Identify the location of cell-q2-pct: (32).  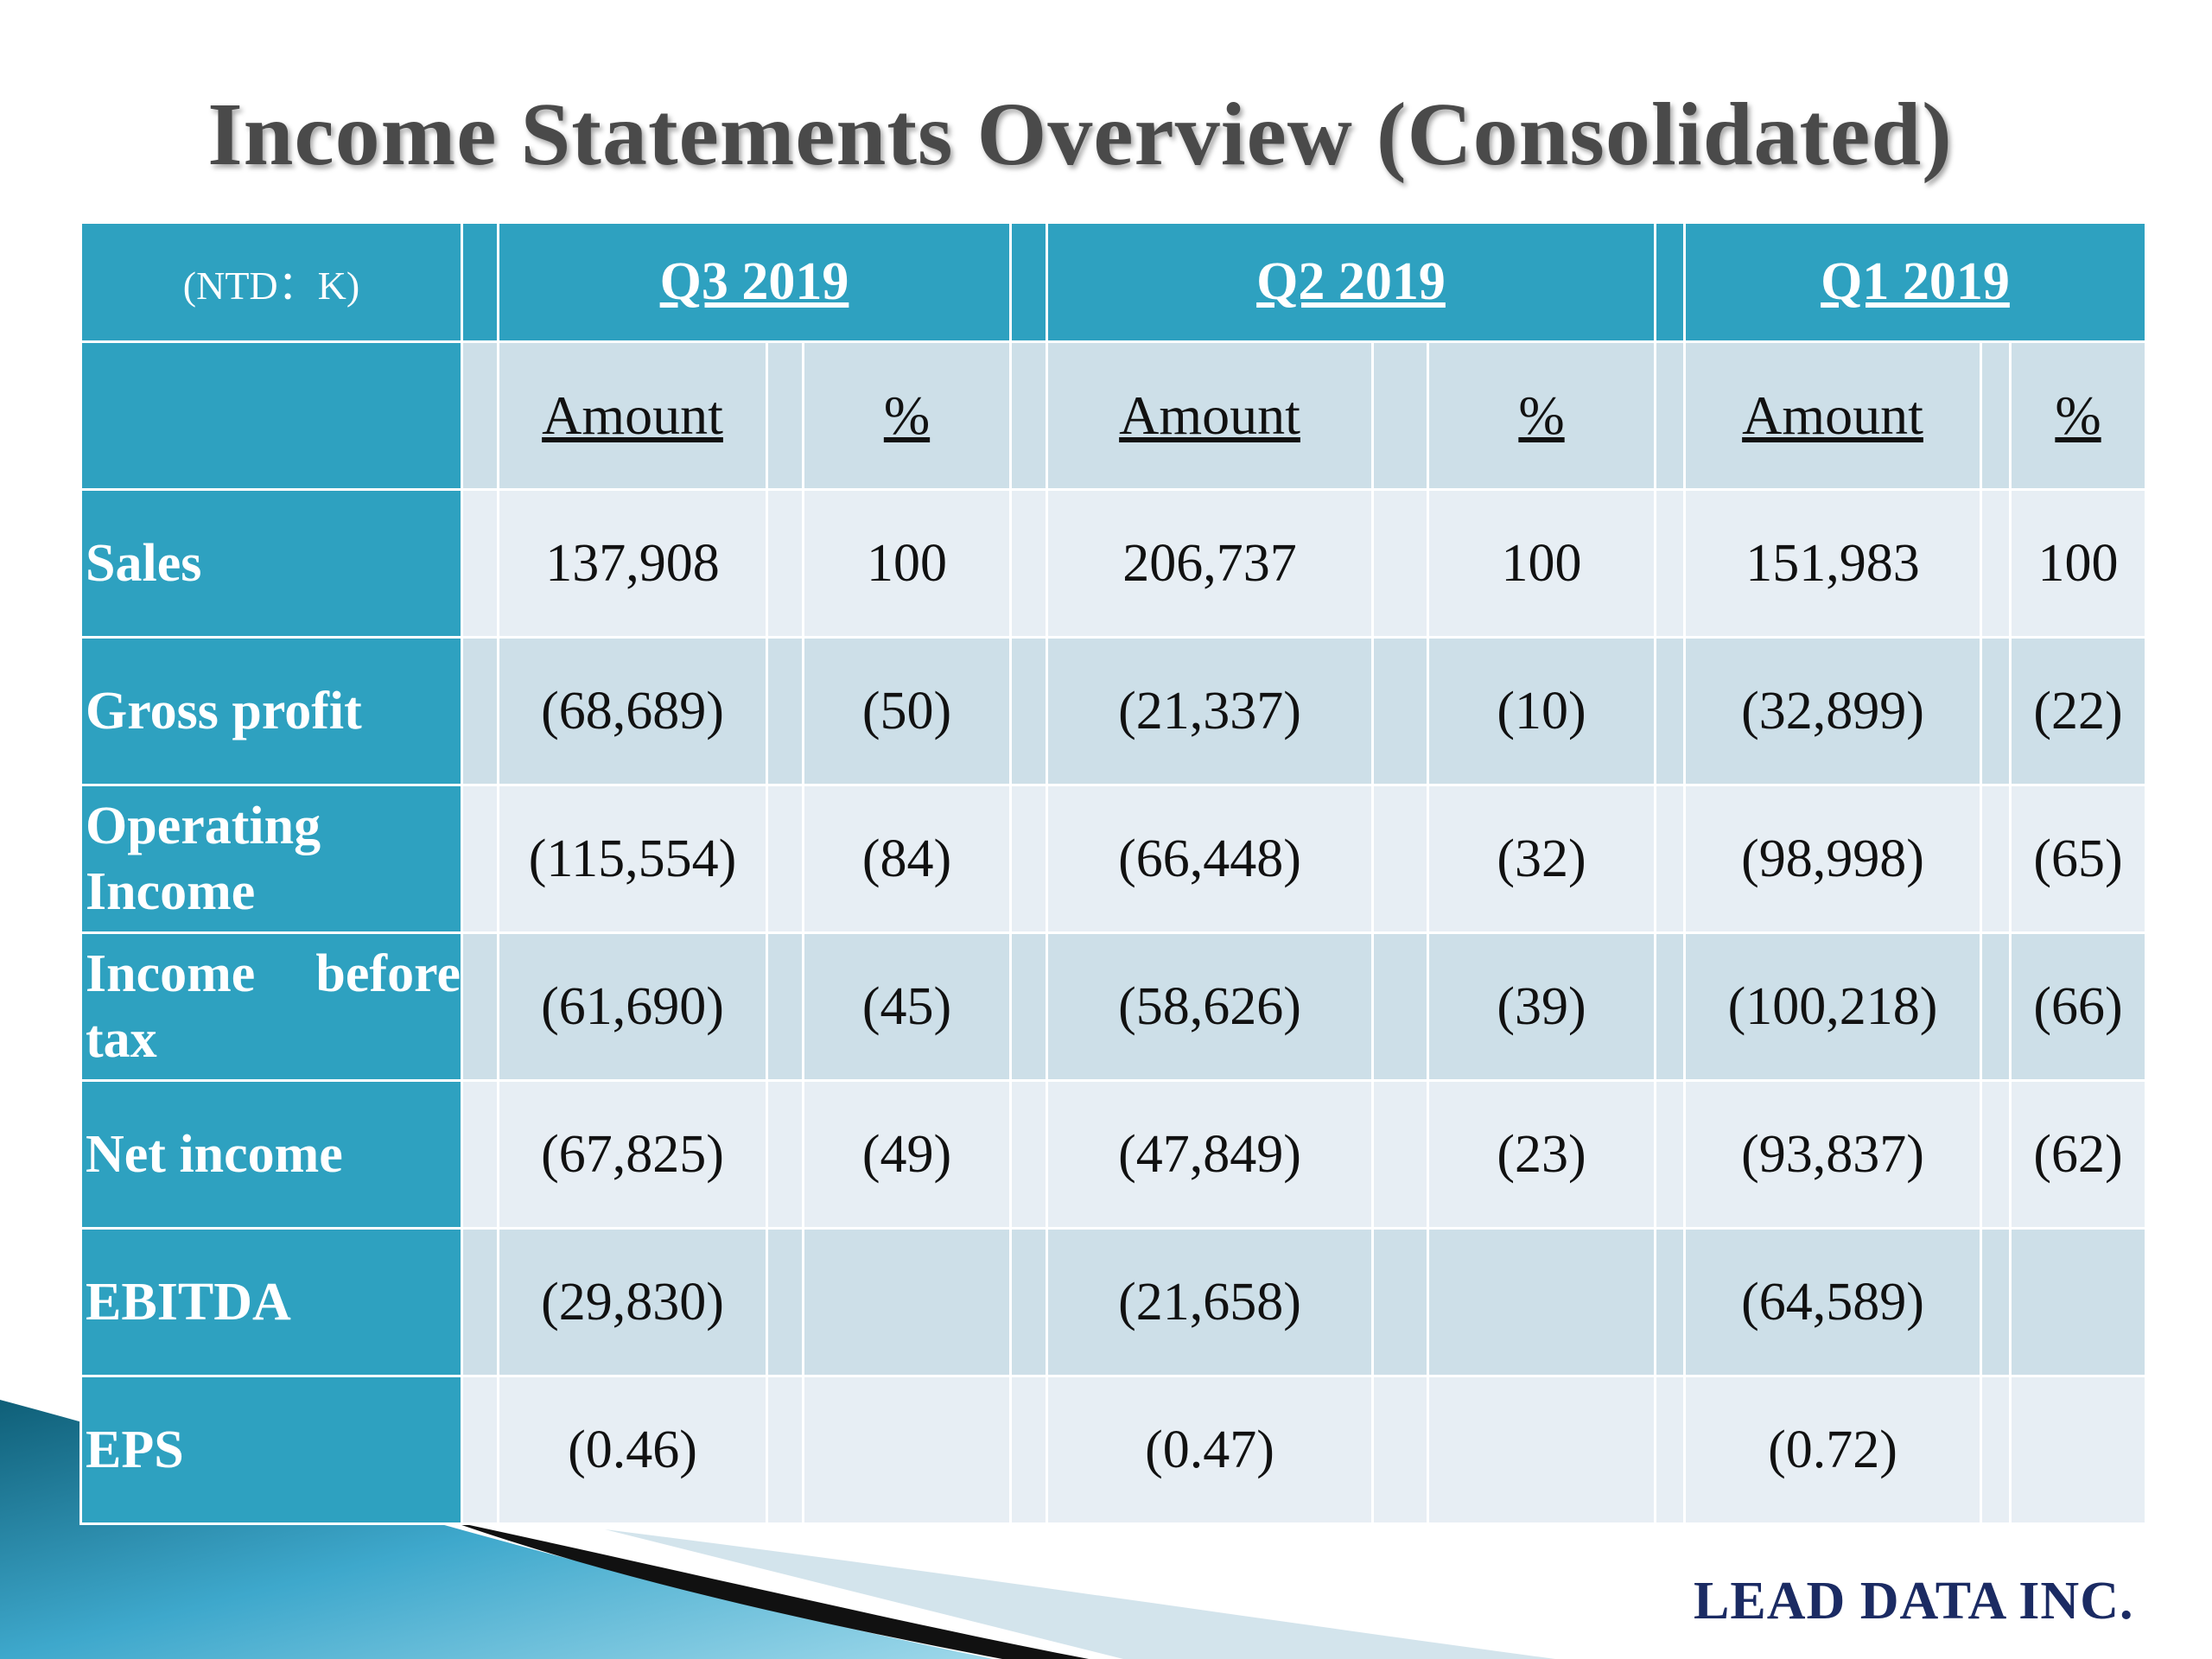
(1541, 859).